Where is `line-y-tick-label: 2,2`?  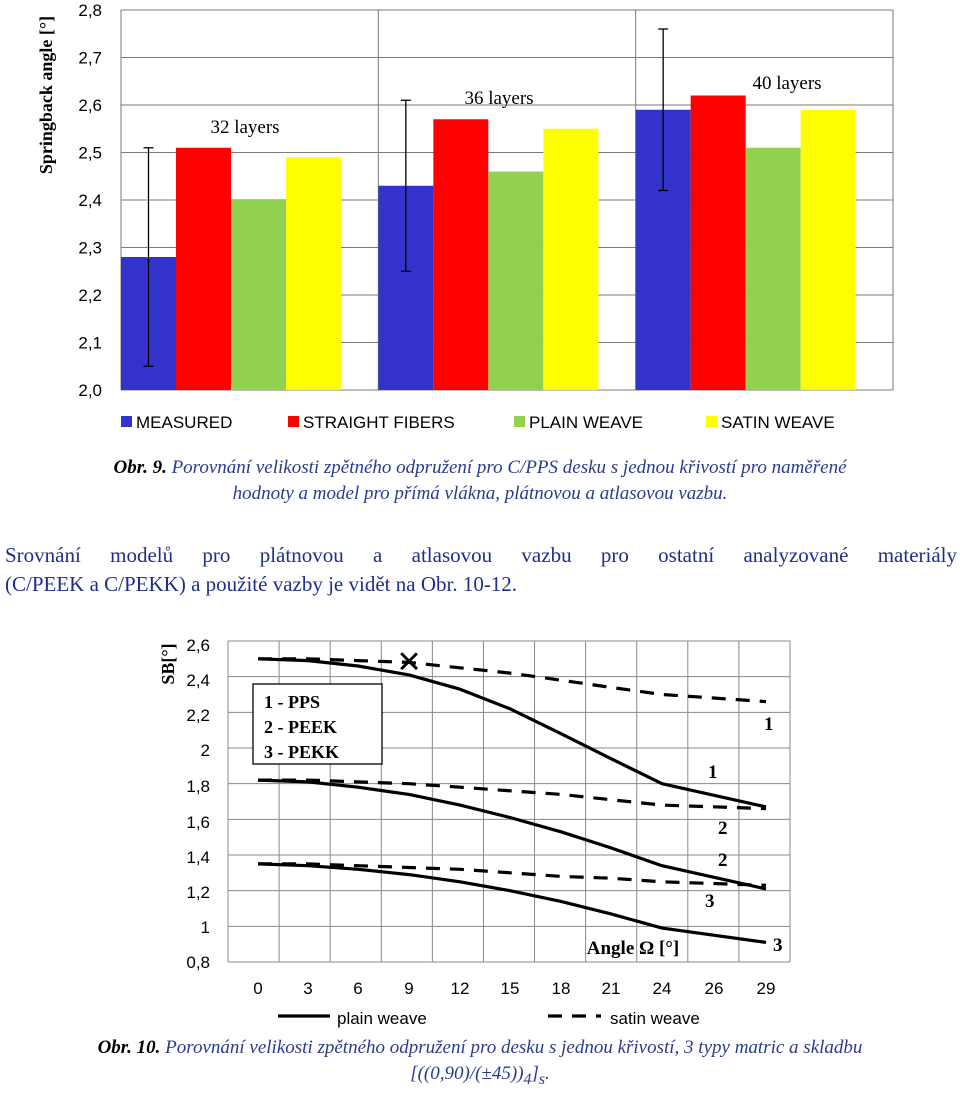 line-y-tick-label: 2,2 is located at coordinates (198, 715).